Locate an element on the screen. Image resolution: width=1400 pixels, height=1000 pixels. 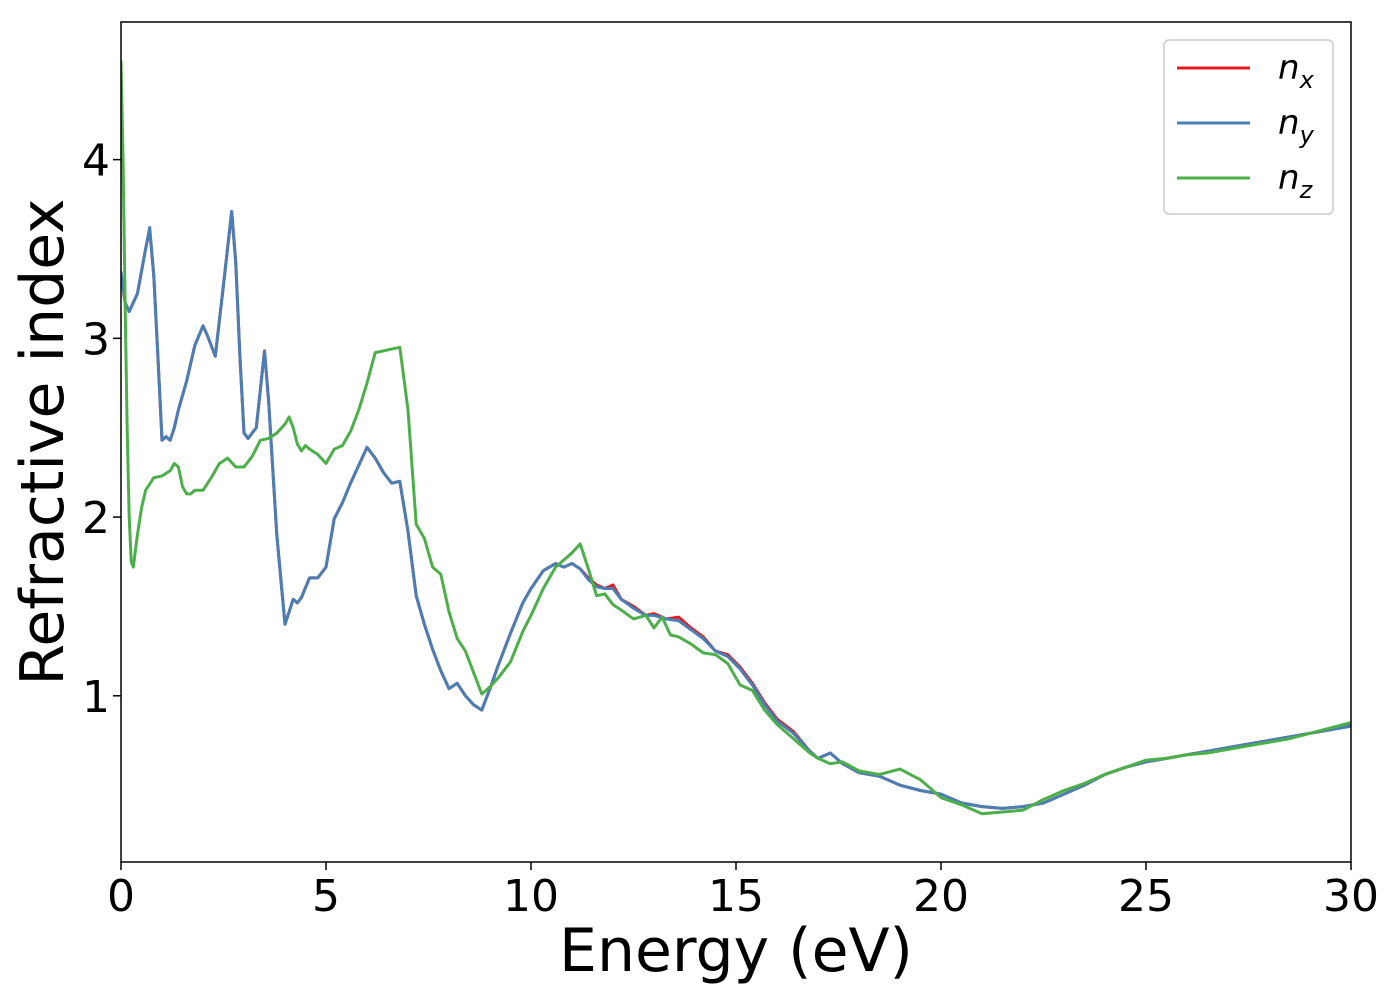
x-tick-label: 30 is located at coordinates (1351, 896).